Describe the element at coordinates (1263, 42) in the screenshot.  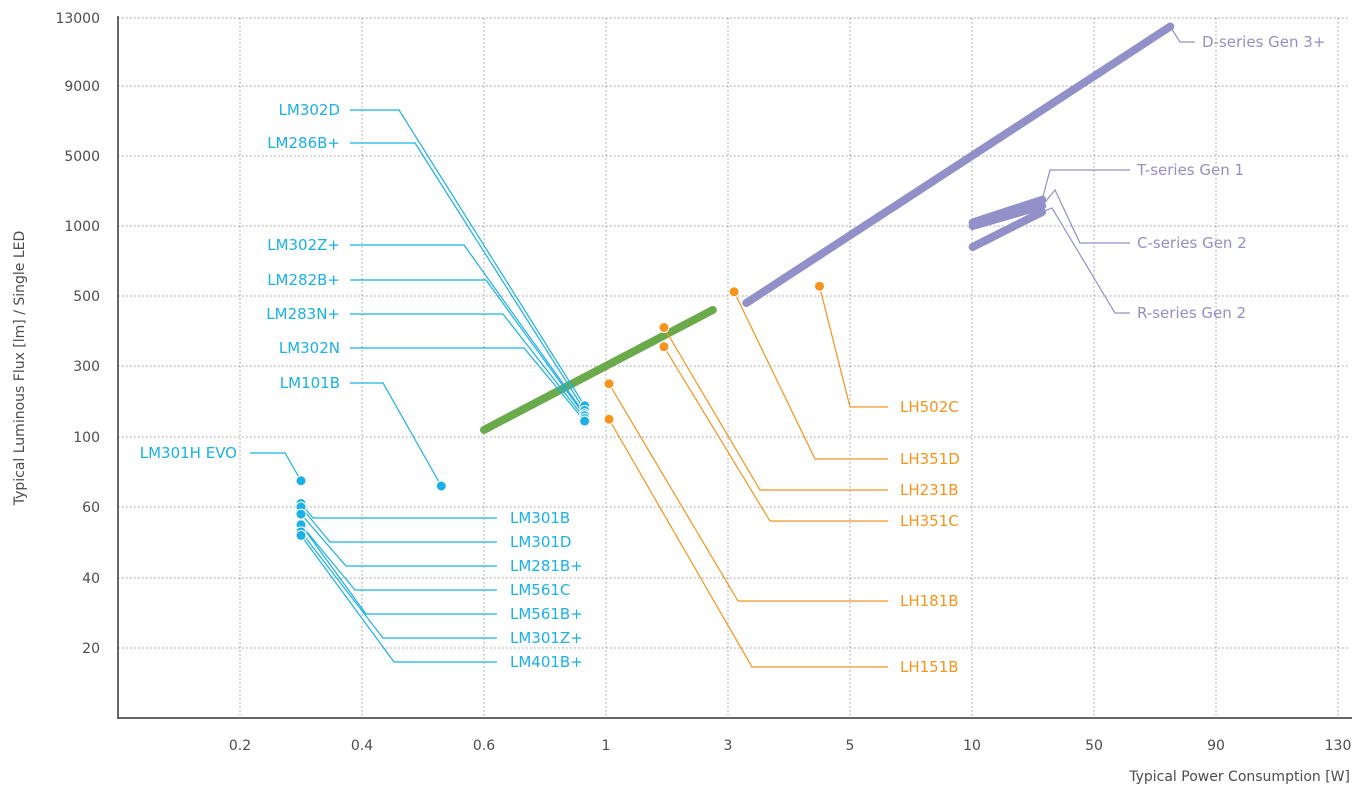
I see `data-label: D-series Gen 3+` at that location.